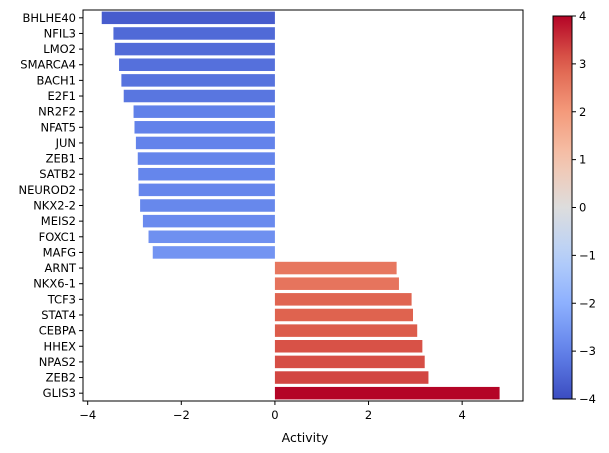 This screenshot has width=609, height=453. What do you see at coordinates (181, 415) in the screenshot?
I see `x-tick-label: −2` at bounding box center [181, 415].